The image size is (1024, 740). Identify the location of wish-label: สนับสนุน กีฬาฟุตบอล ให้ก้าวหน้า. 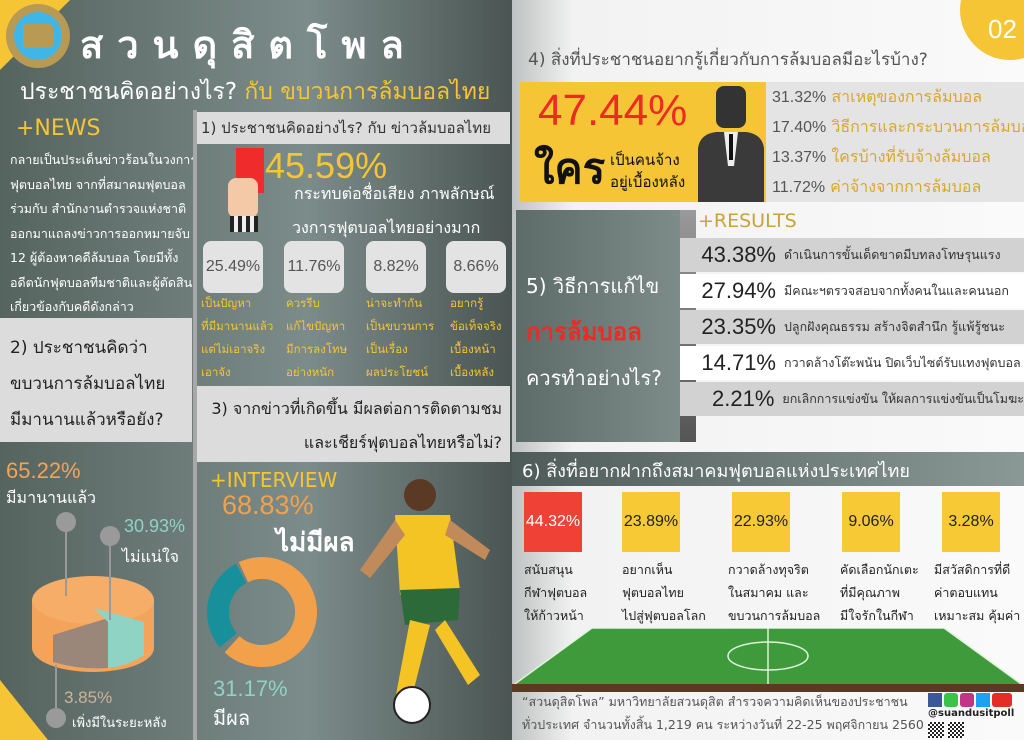
(556, 592).